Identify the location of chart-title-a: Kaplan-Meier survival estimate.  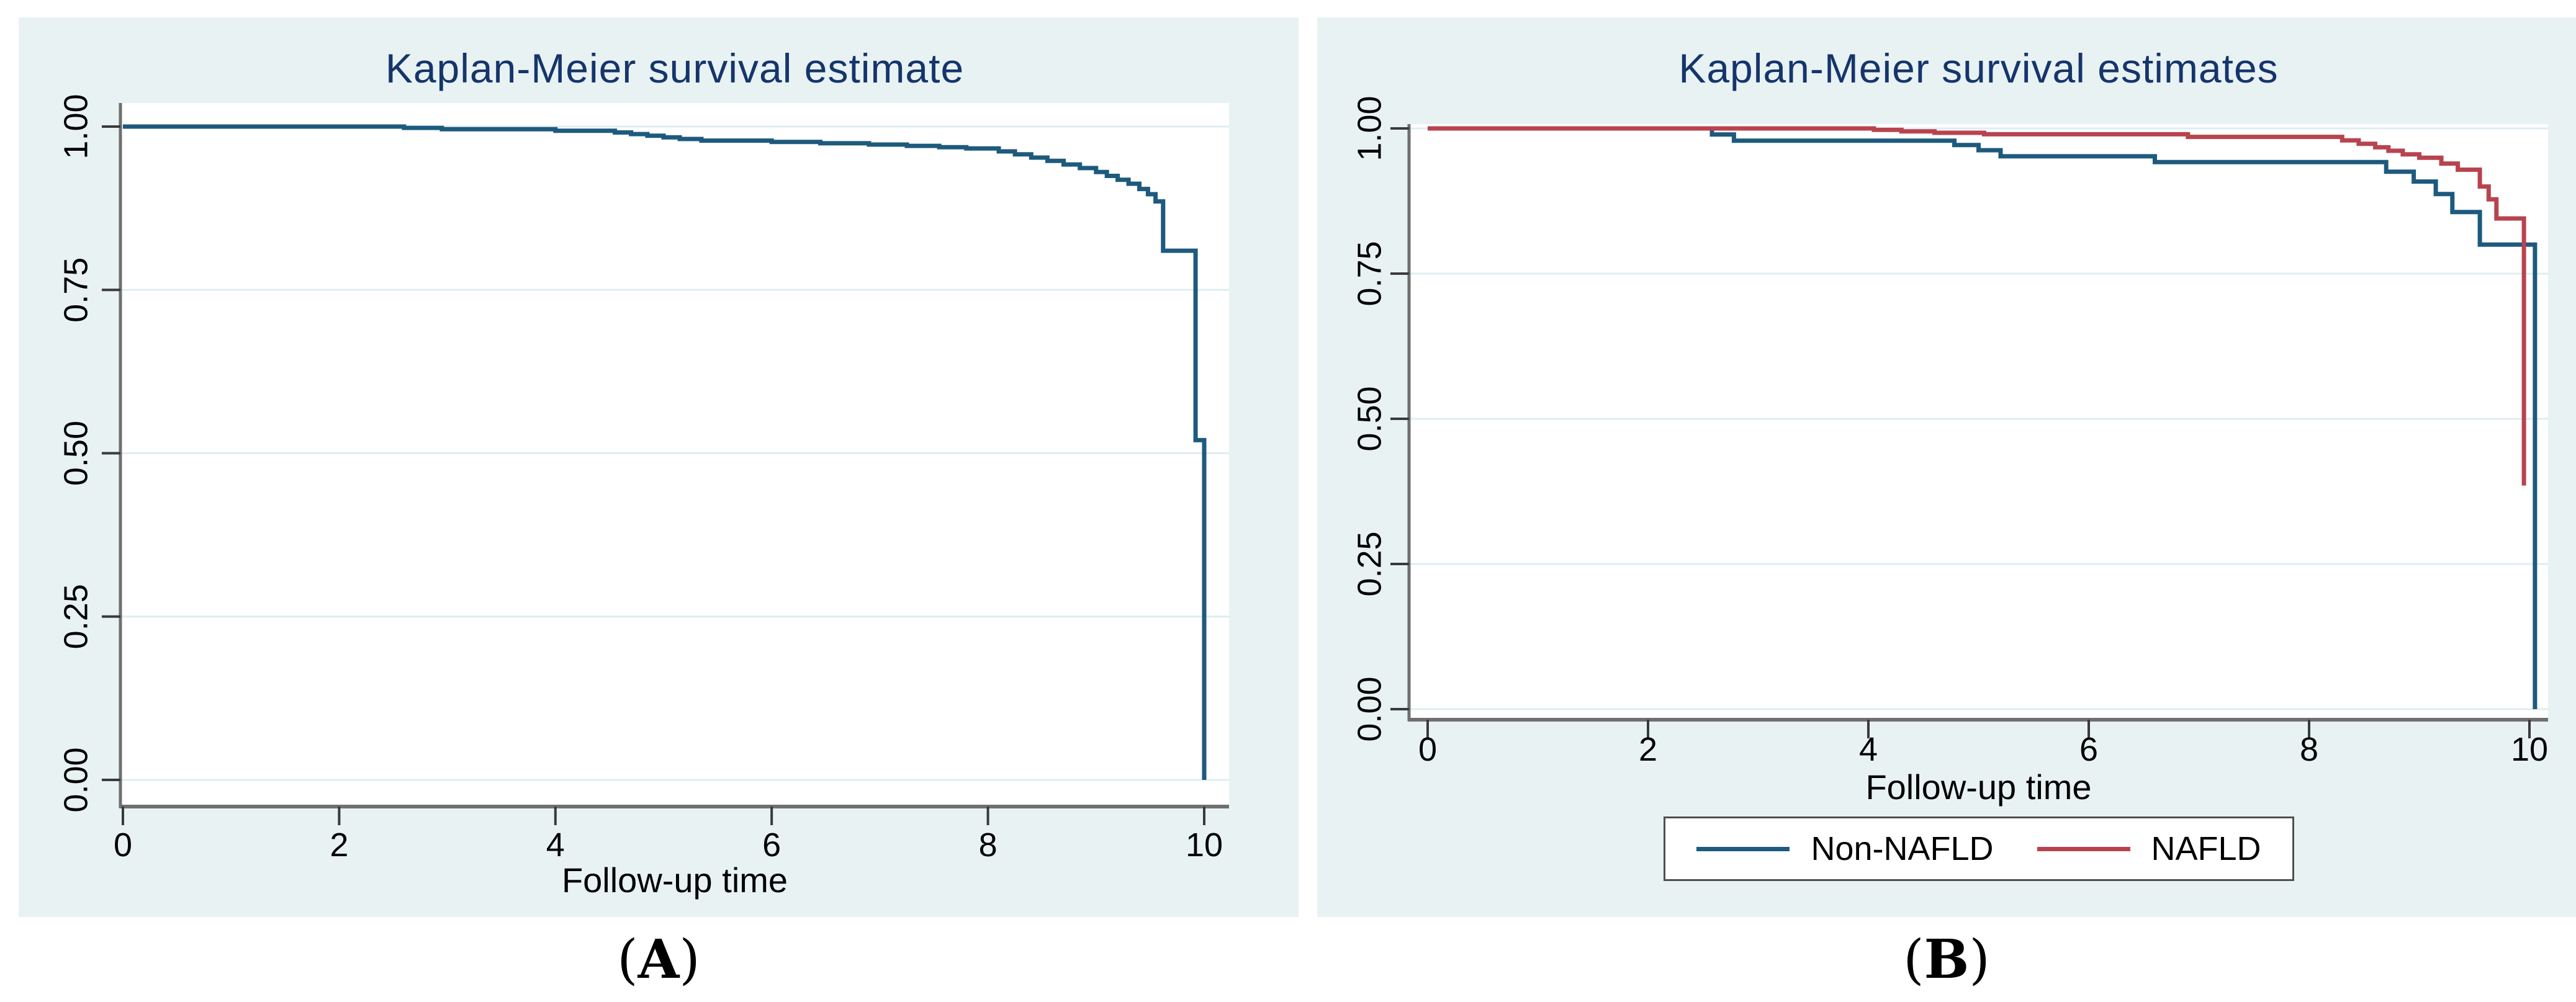
(675, 68).